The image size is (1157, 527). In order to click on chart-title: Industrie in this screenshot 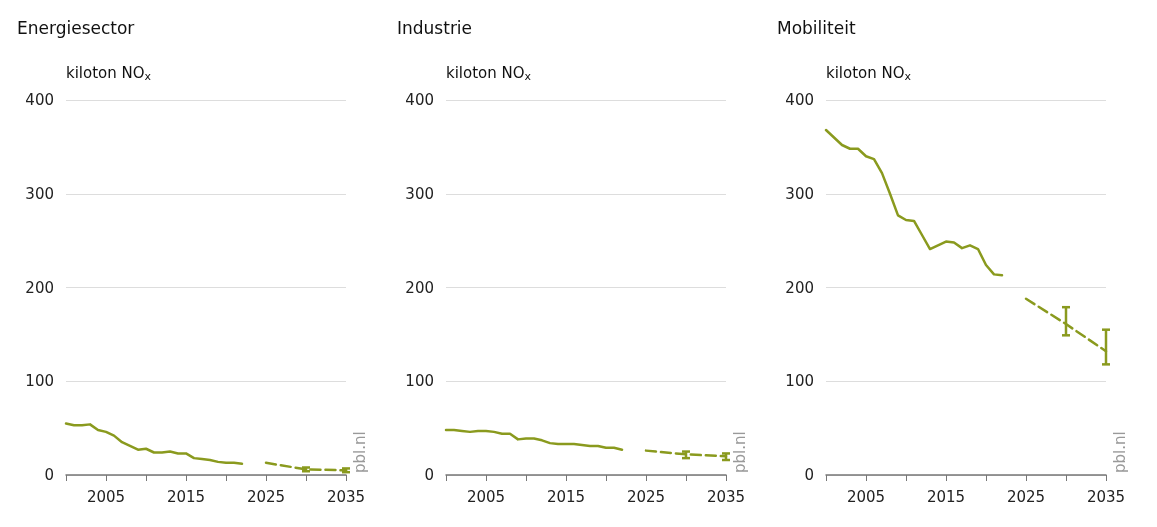, I will do `click(435, 27)`.